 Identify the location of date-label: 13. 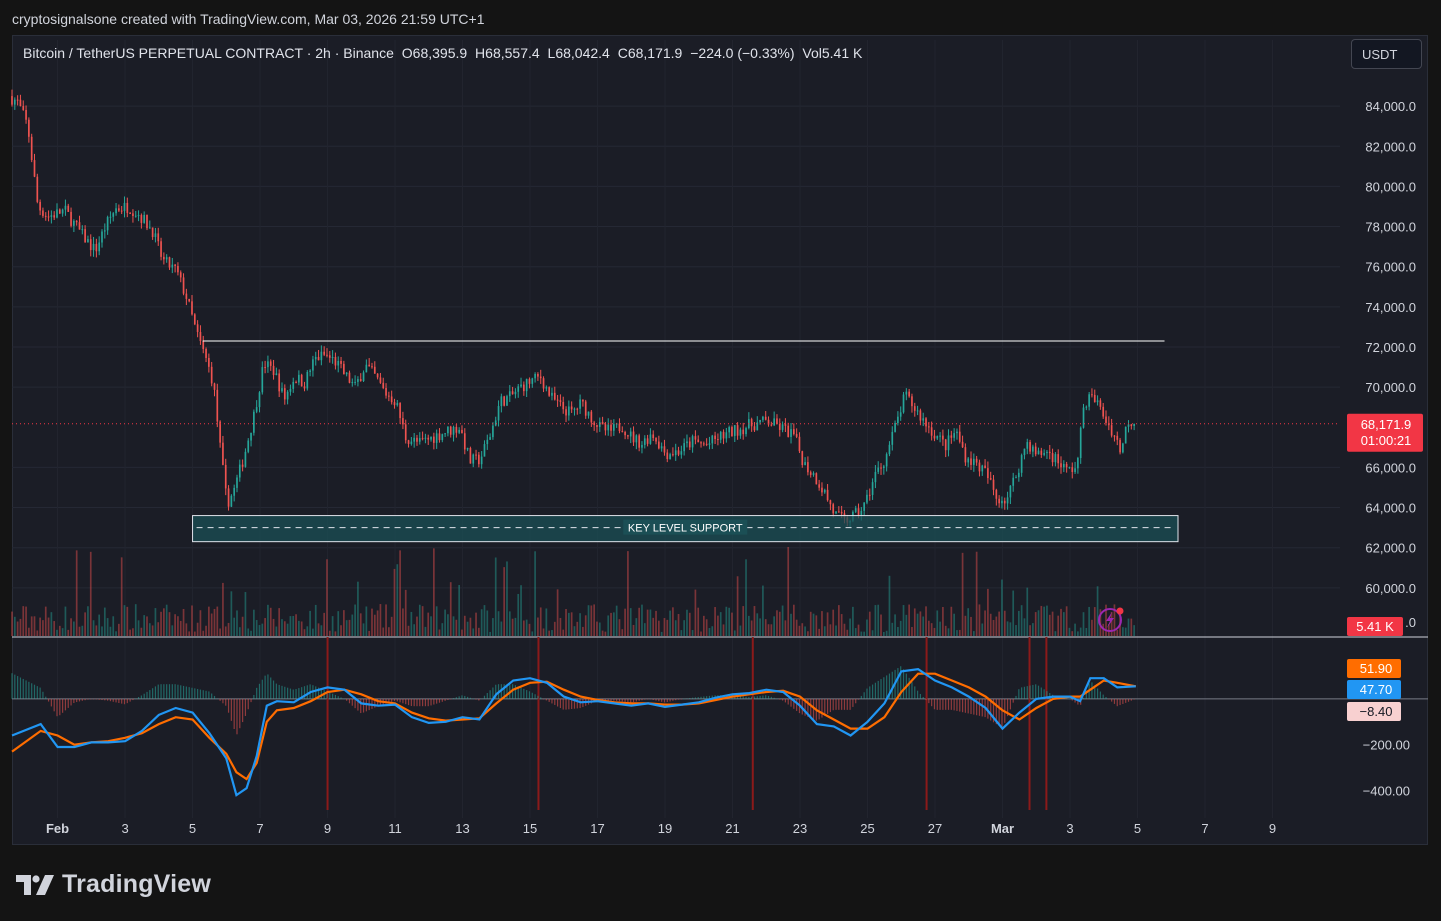
(462, 828).